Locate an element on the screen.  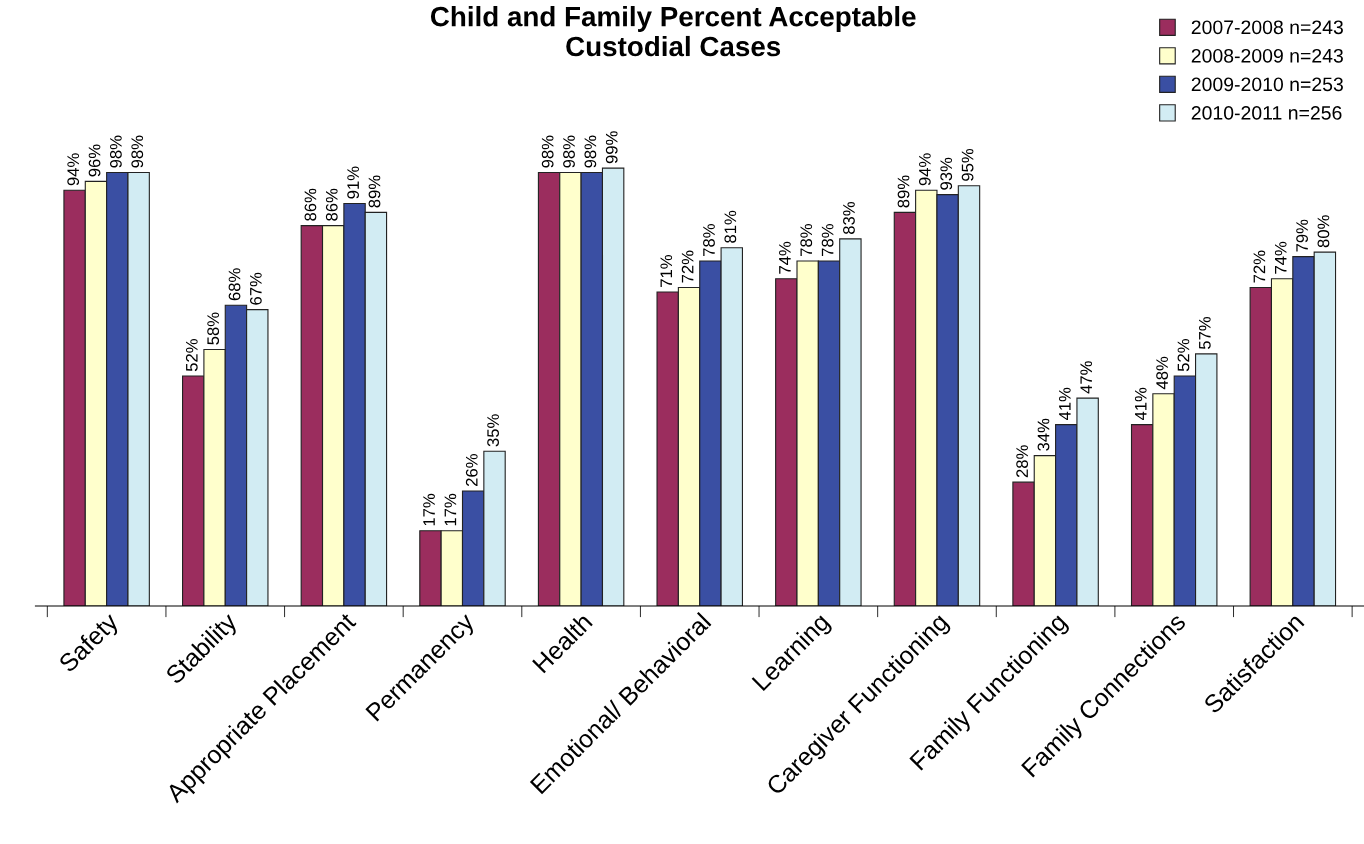
data-label: 79% is located at coordinates (1302, 235).